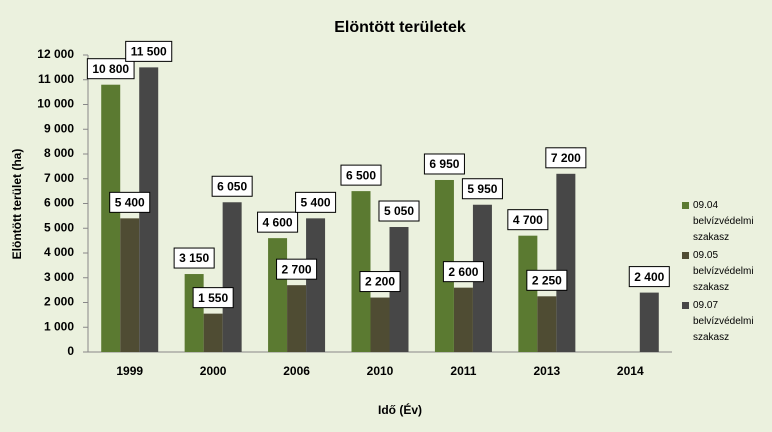  I want to click on y-tick-label: 12 000, so click(55, 54).